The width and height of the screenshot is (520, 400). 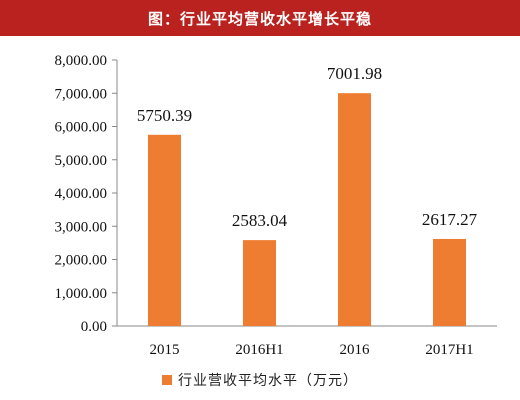 What do you see at coordinates (259, 350) in the screenshot?
I see `x-tick-label: 2016H1` at bounding box center [259, 350].